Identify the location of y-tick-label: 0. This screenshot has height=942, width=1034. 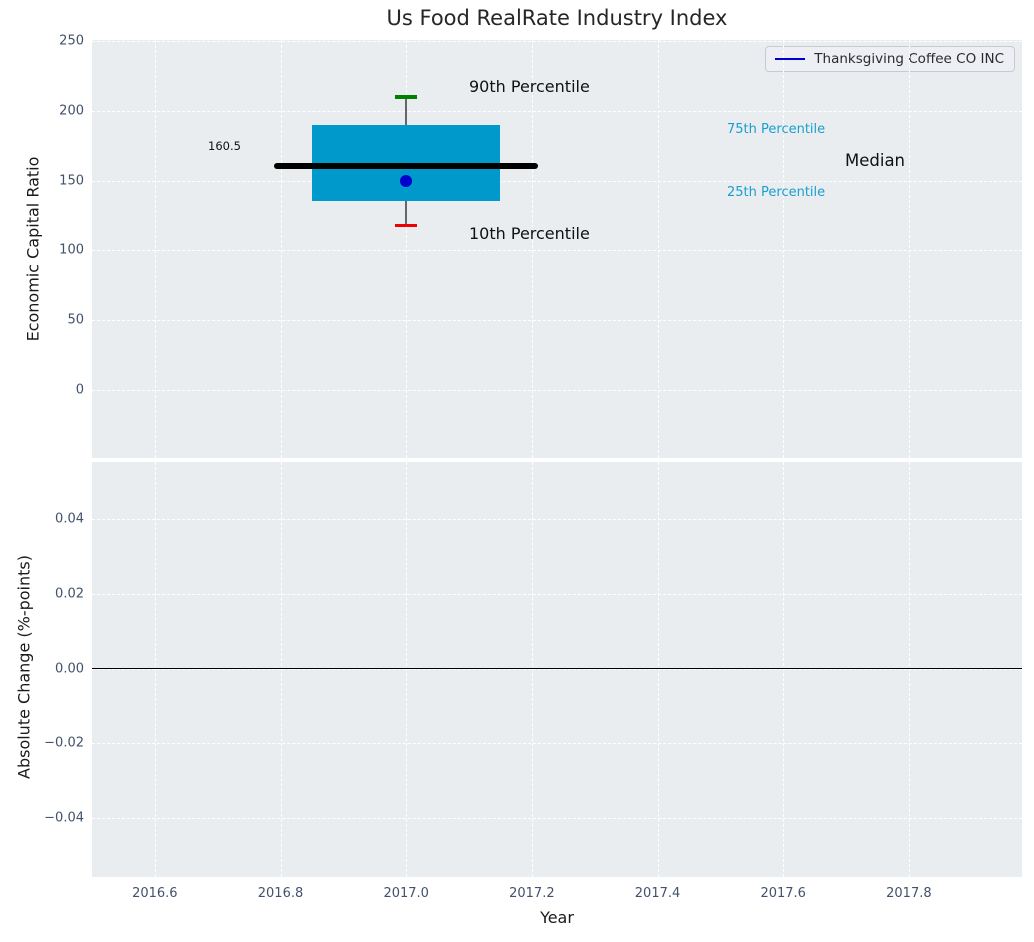
(79, 390).